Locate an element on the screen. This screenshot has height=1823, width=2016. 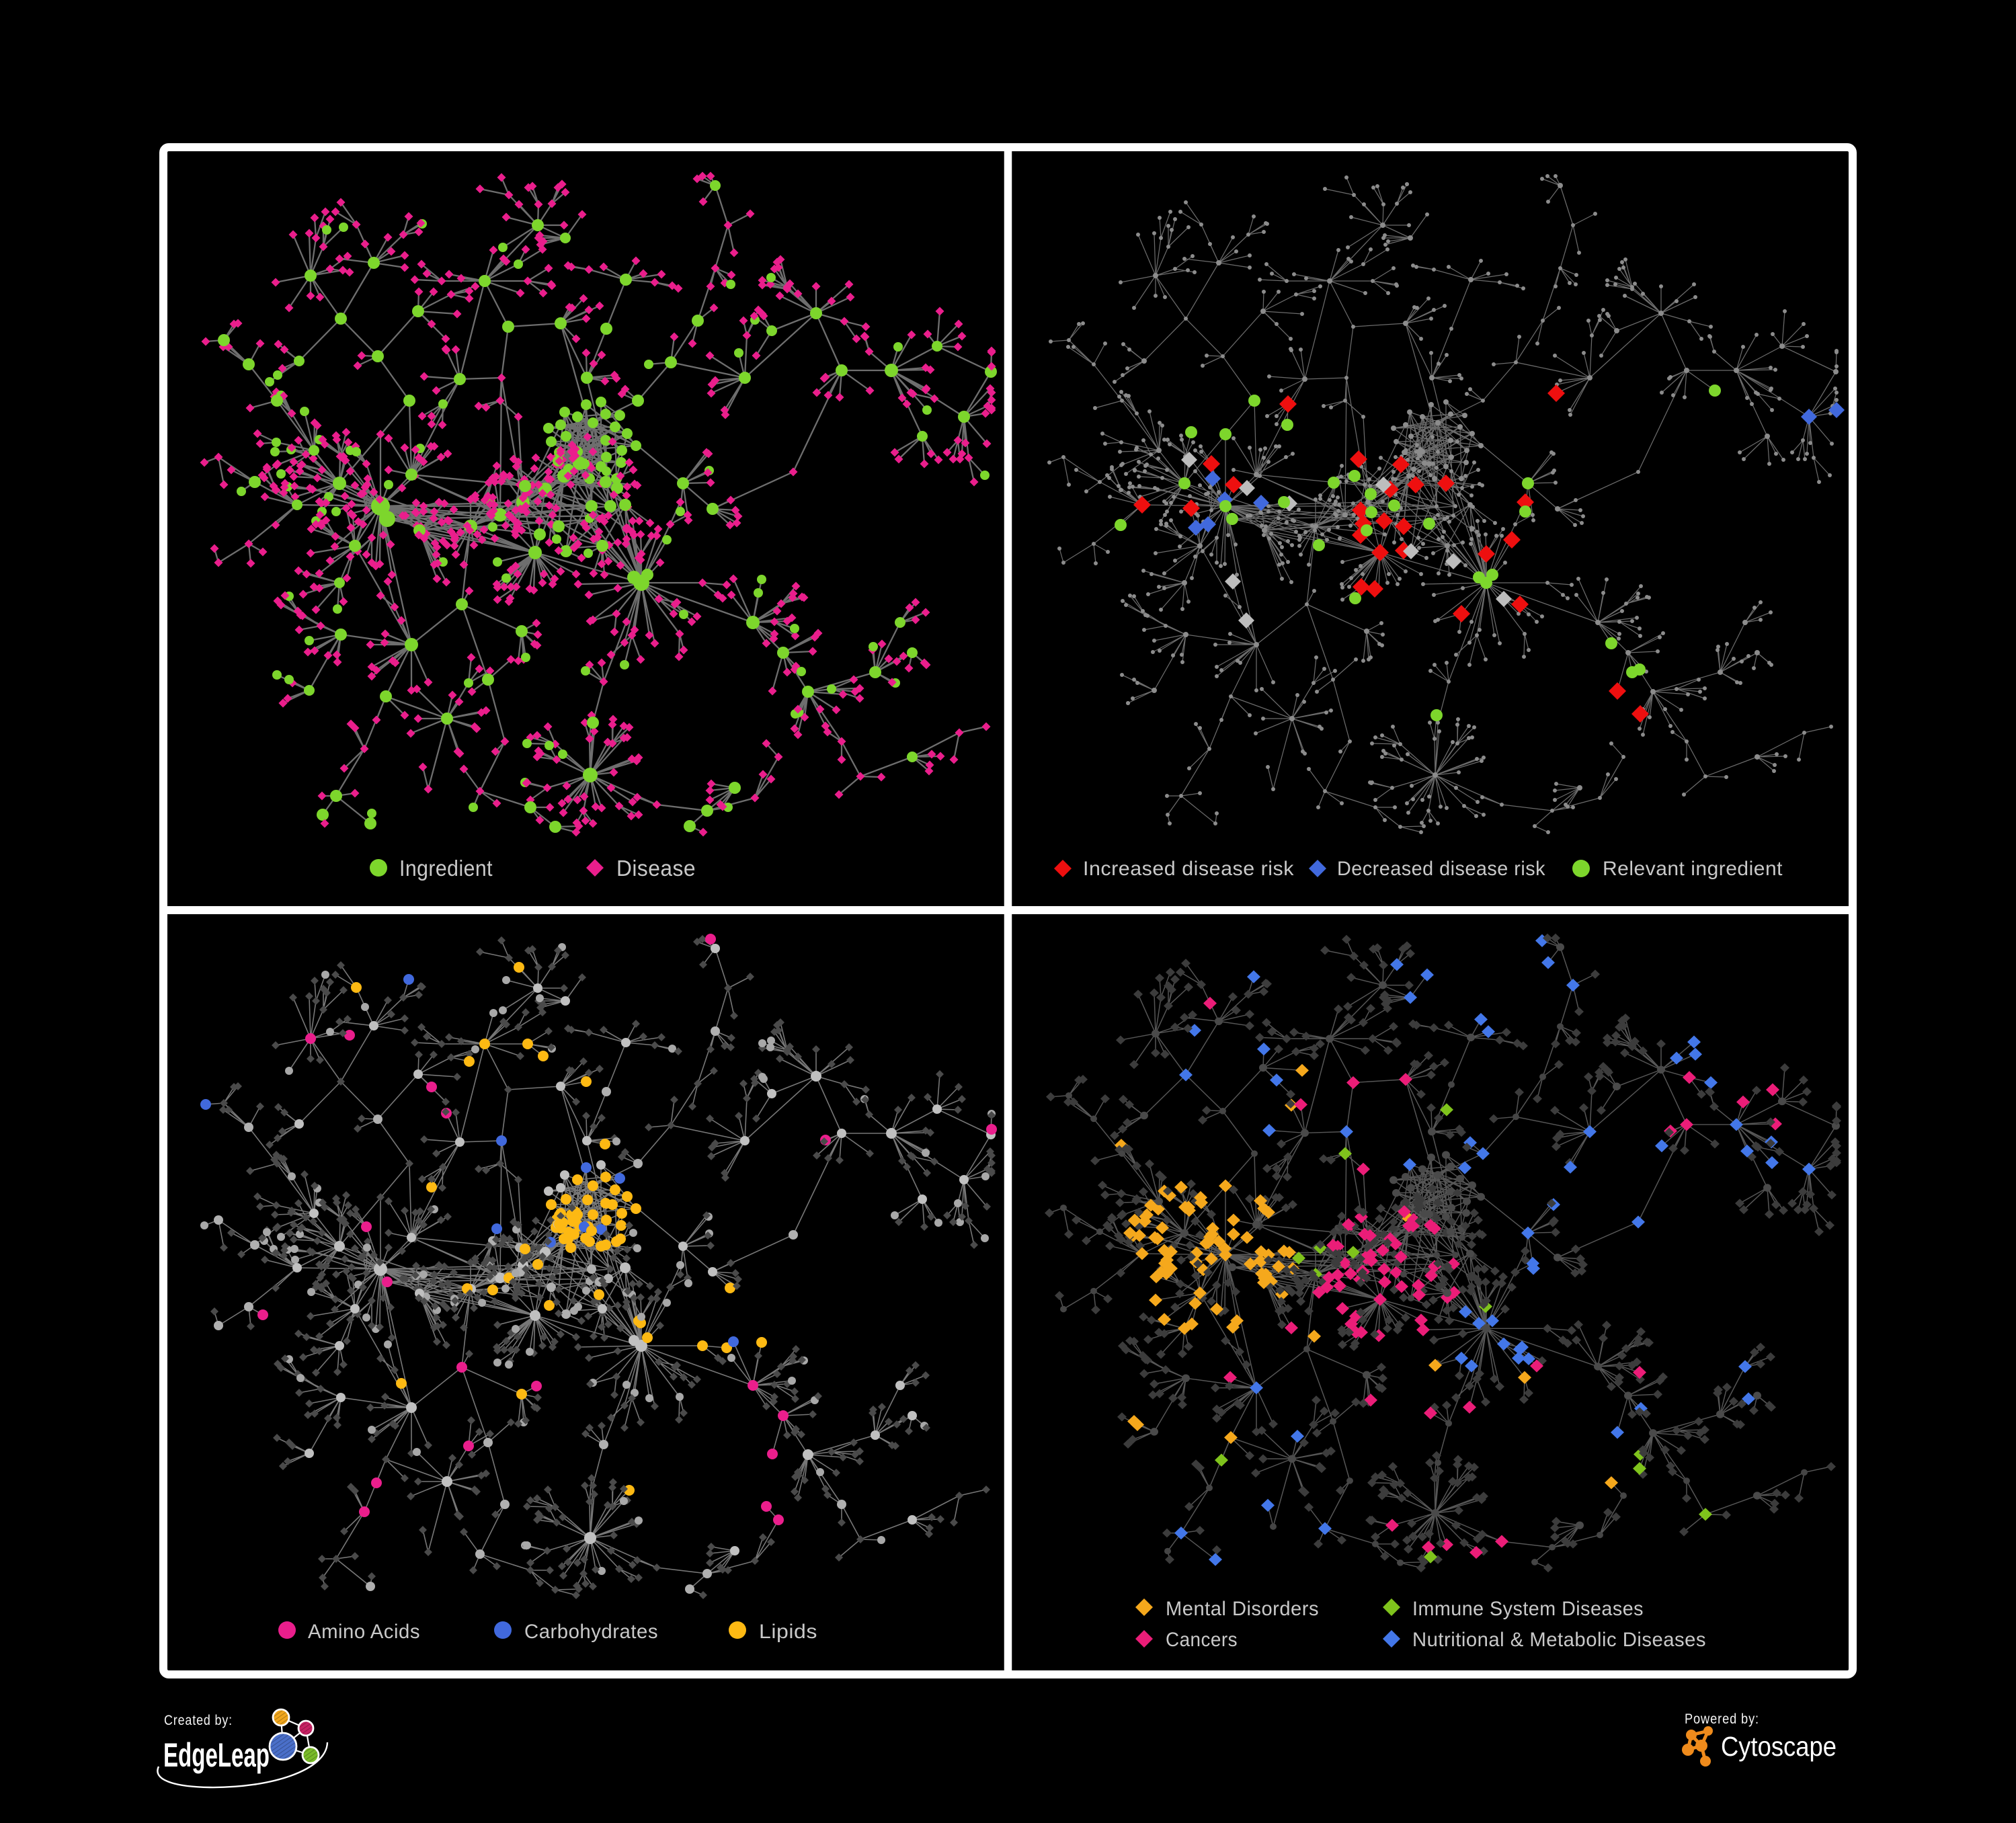
svg-text: Disease is located at coordinates (656, 868).